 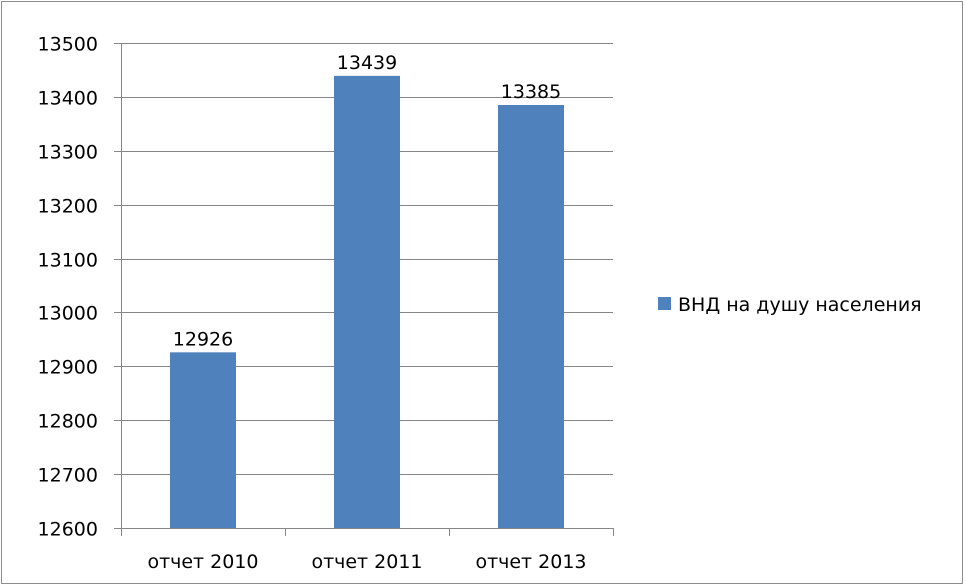 What do you see at coordinates (68, 530) in the screenshot?
I see `y-tick-label: 12600` at bounding box center [68, 530].